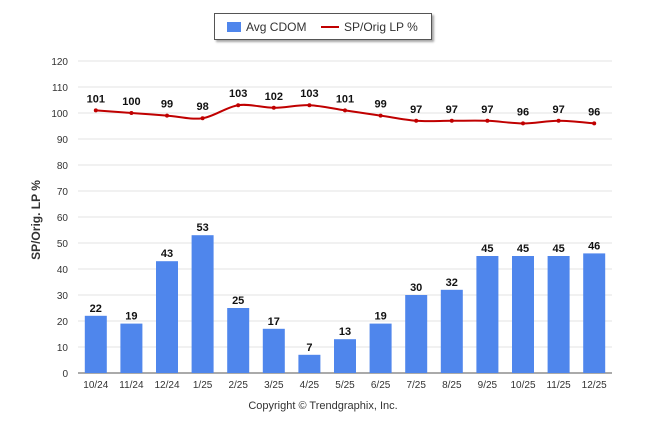 Image resolution: width=646 pixels, height=434 pixels. Describe the element at coordinates (59, 114) in the screenshot. I see `y-tick-label: 100` at that location.